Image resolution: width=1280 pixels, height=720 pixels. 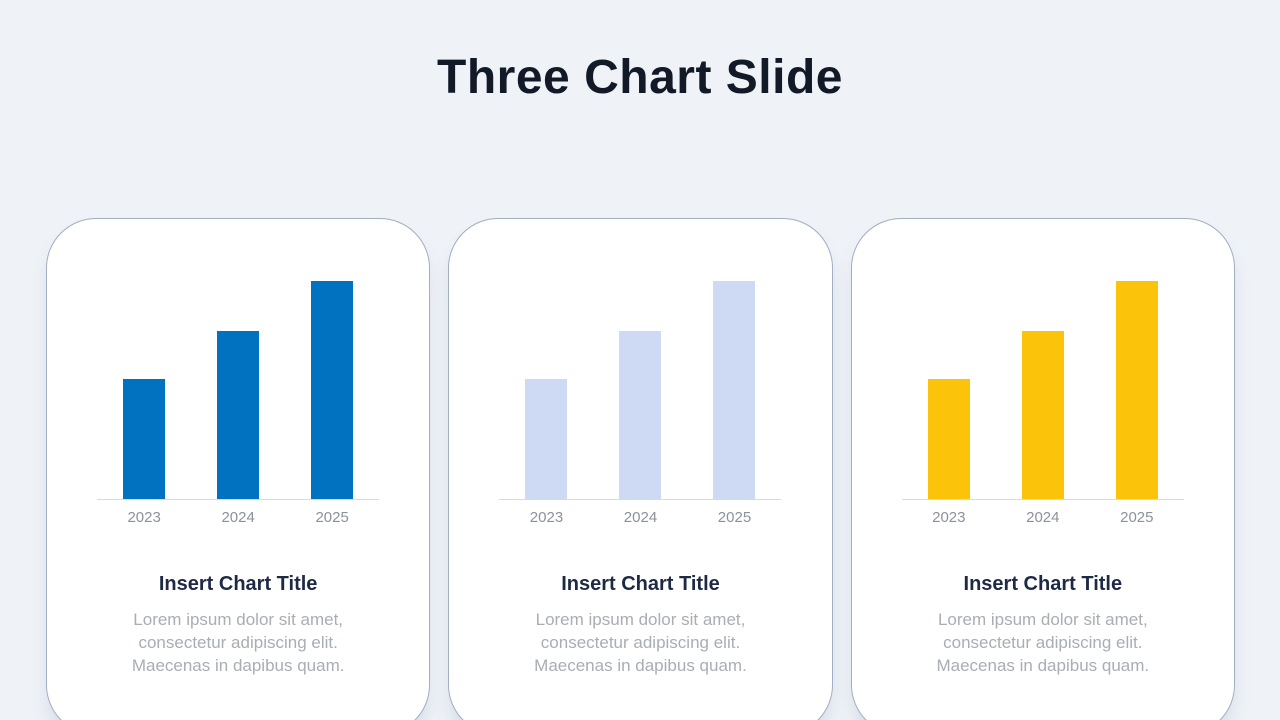 I want to click on bar-chart-yellow: 2023 2024 2025, so click(x=1043, y=403).